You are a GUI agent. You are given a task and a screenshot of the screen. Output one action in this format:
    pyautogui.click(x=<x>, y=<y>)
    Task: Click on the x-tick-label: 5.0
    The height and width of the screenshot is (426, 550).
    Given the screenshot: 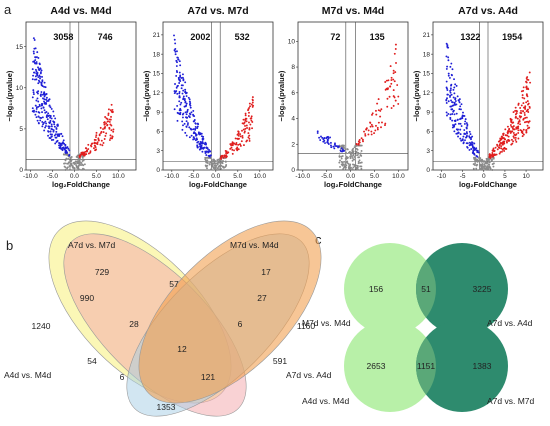 What is the action you would take?
    pyautogui.click(x=237, y=176)
    